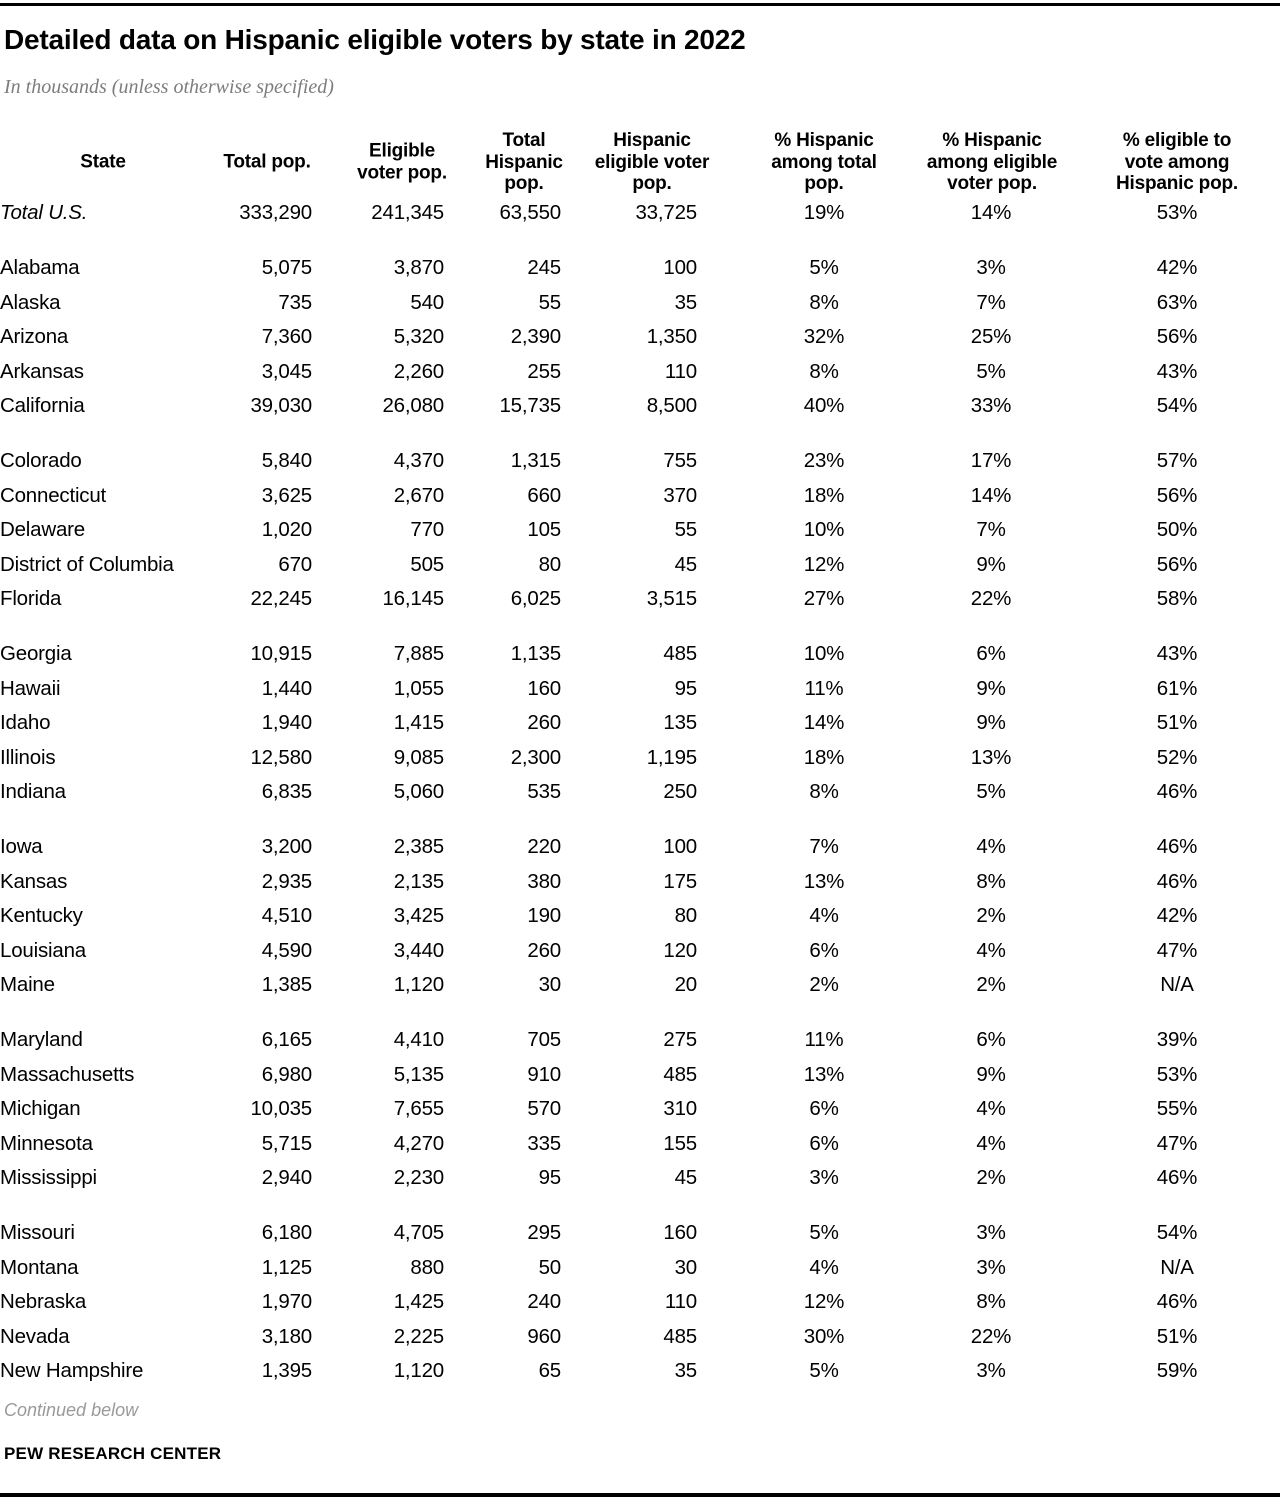 The height and width of the screenshot is (1504, 1280). Describe the element at coordinates (680, 847) in the screenshot. I see `value-cell: 100` at that location.